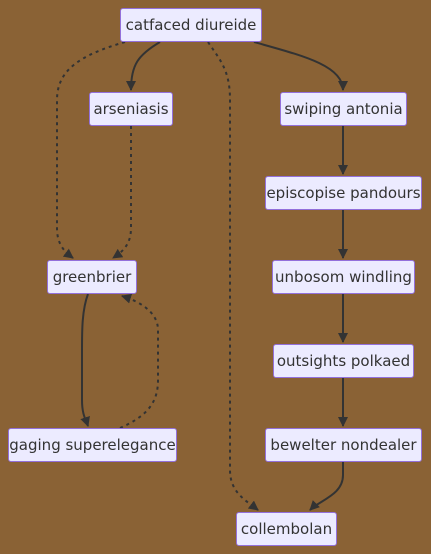  Describe the element at coordinates (343, 193) in the screenshot. I see `node-episcopise-pandours: episcopise pandours` at that location.